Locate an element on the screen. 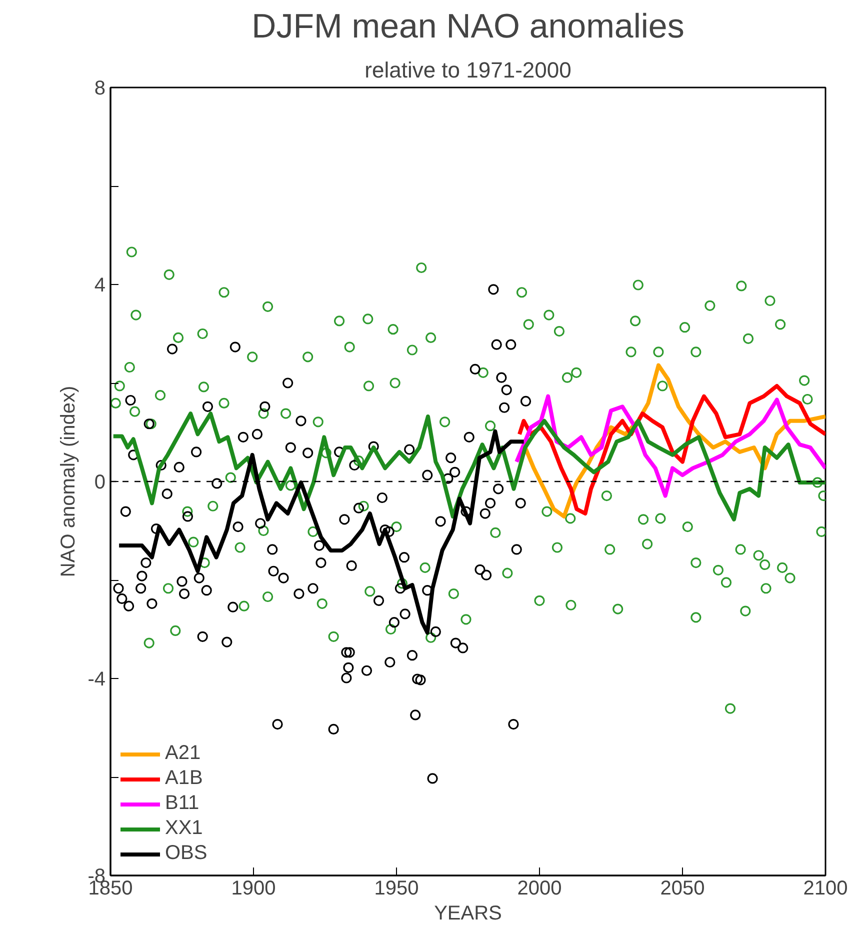 Image resolution: width=865 pixels, height=951 pixels. y-axis-title: NAO anomaly (index) is located at coordinates (69, 482).